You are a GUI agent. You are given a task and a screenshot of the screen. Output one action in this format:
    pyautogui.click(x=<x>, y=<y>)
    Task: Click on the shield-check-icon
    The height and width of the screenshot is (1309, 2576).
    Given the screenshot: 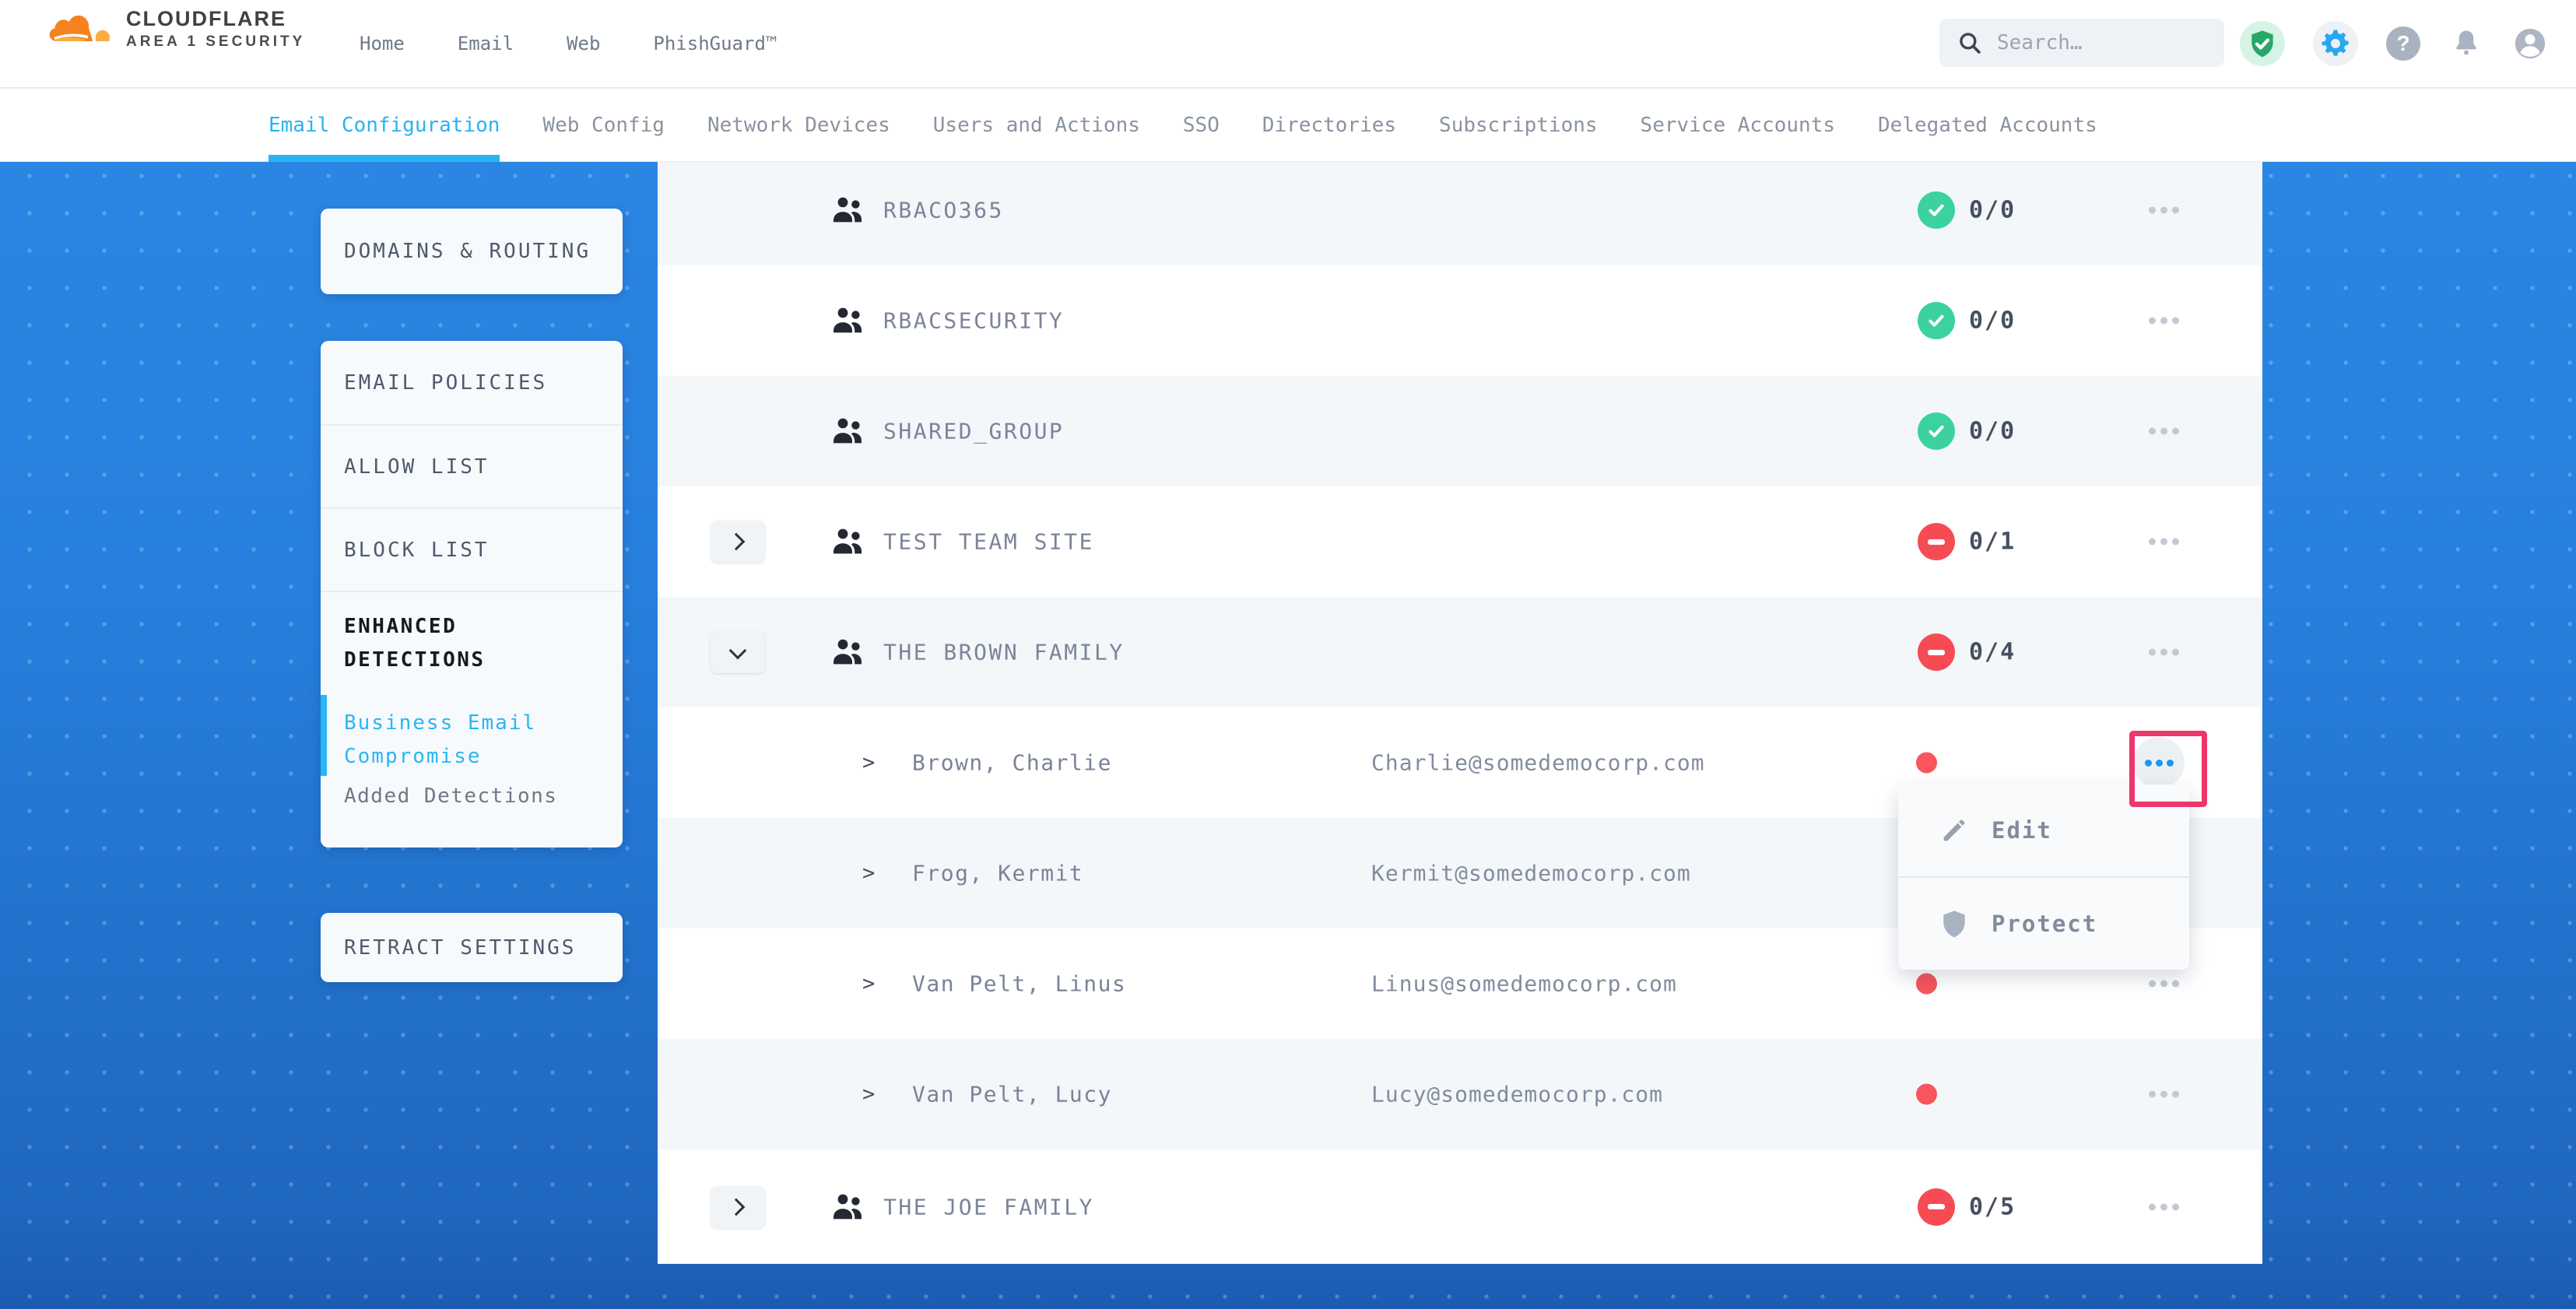 What is the action you would take?
    pyautogui.click(x=2262, y=44)
    